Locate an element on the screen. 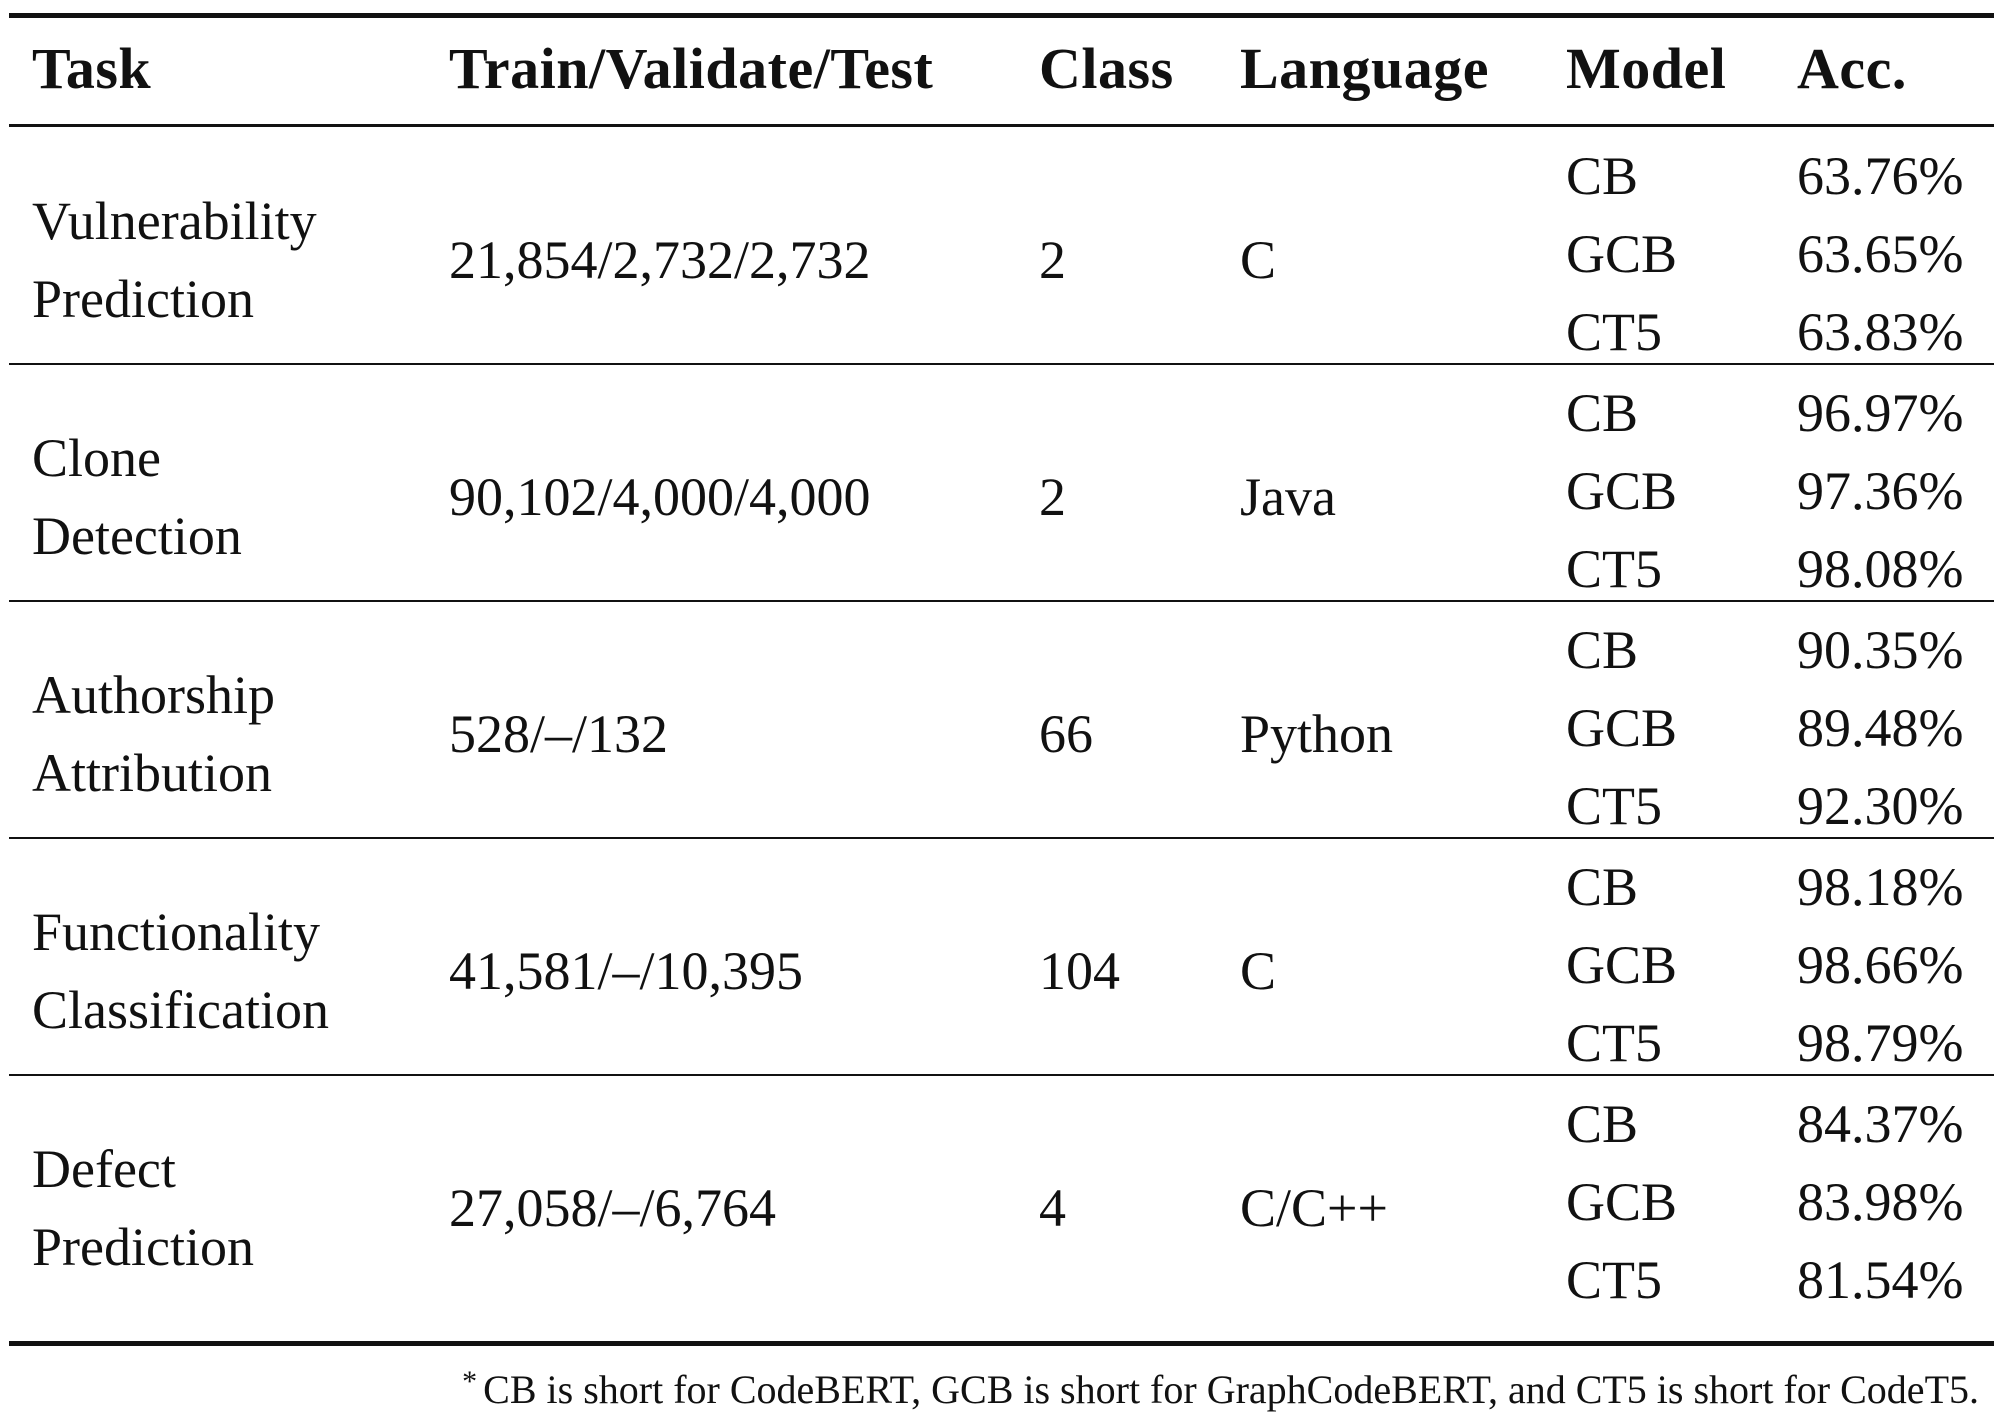 The height and width of the screenshot is (1416, 1997). task-name-line: Attribution is located at coordinates (152, 773).